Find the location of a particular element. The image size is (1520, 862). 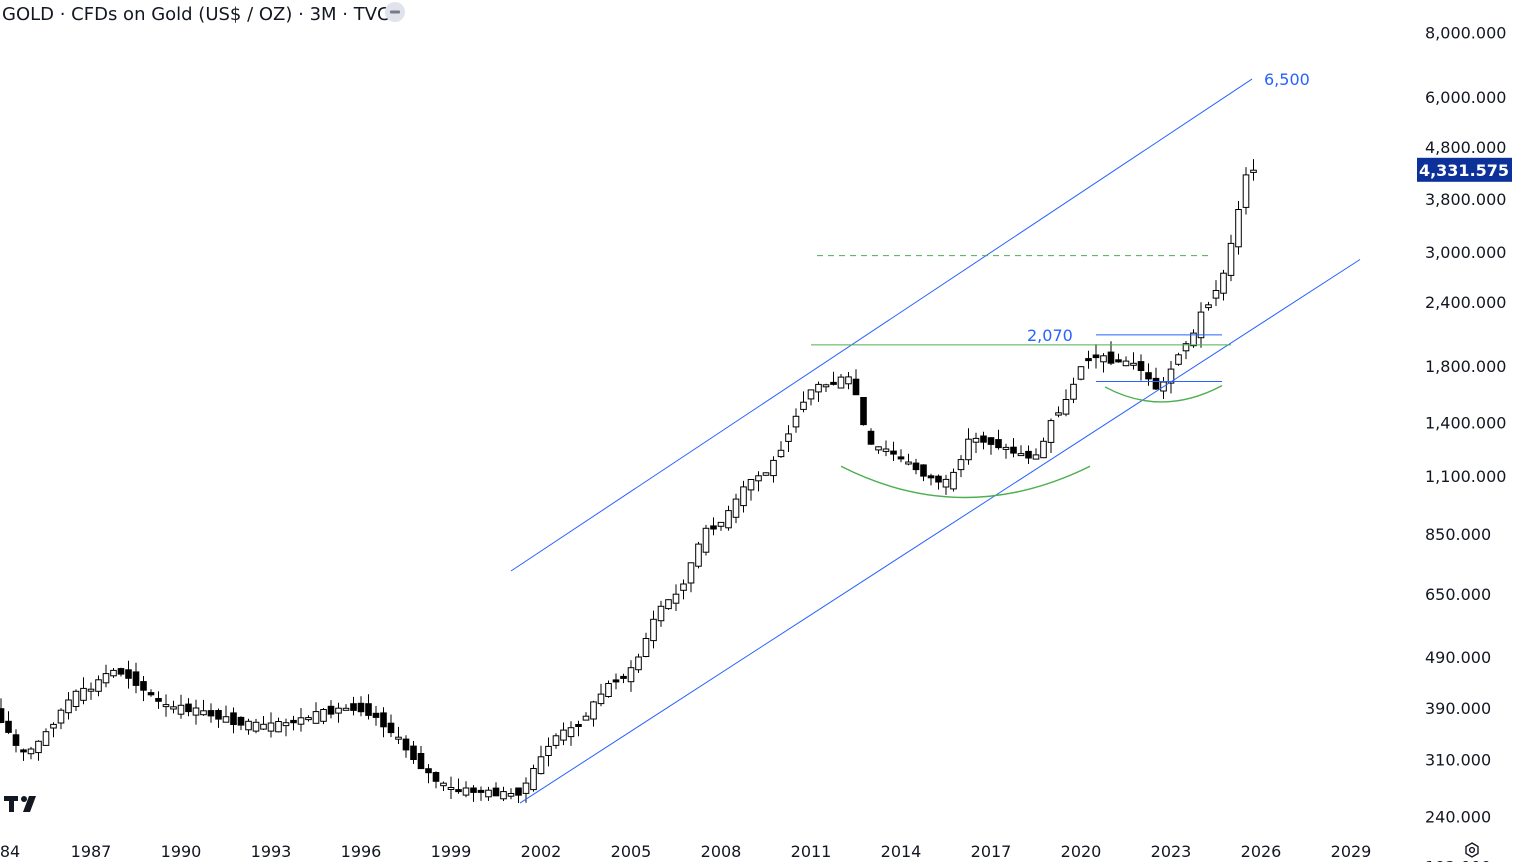

x-tick-label: 1990 is located at coordinates (181, 851).